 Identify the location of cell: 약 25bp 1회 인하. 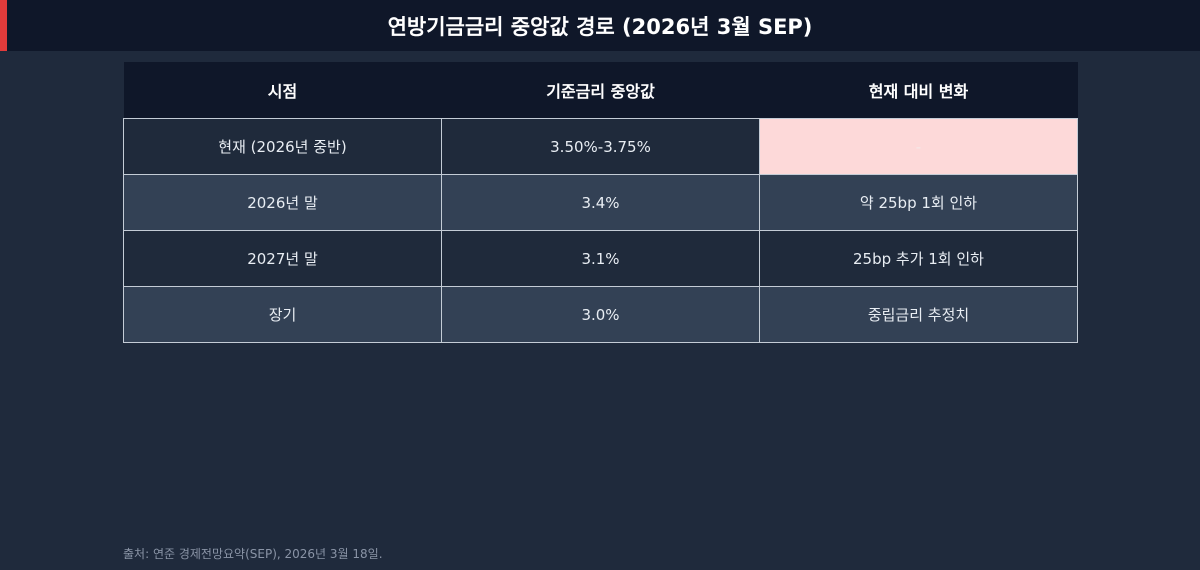
(918, 202).